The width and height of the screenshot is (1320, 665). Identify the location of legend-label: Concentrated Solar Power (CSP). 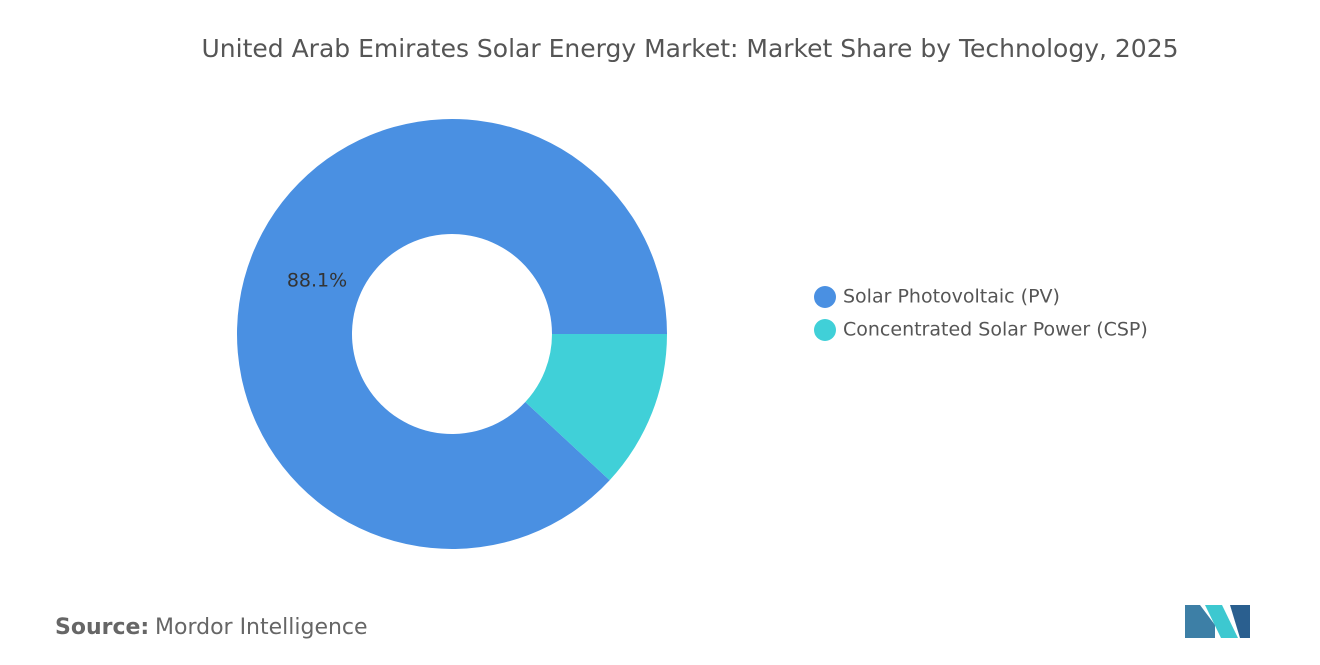
(995, 330).